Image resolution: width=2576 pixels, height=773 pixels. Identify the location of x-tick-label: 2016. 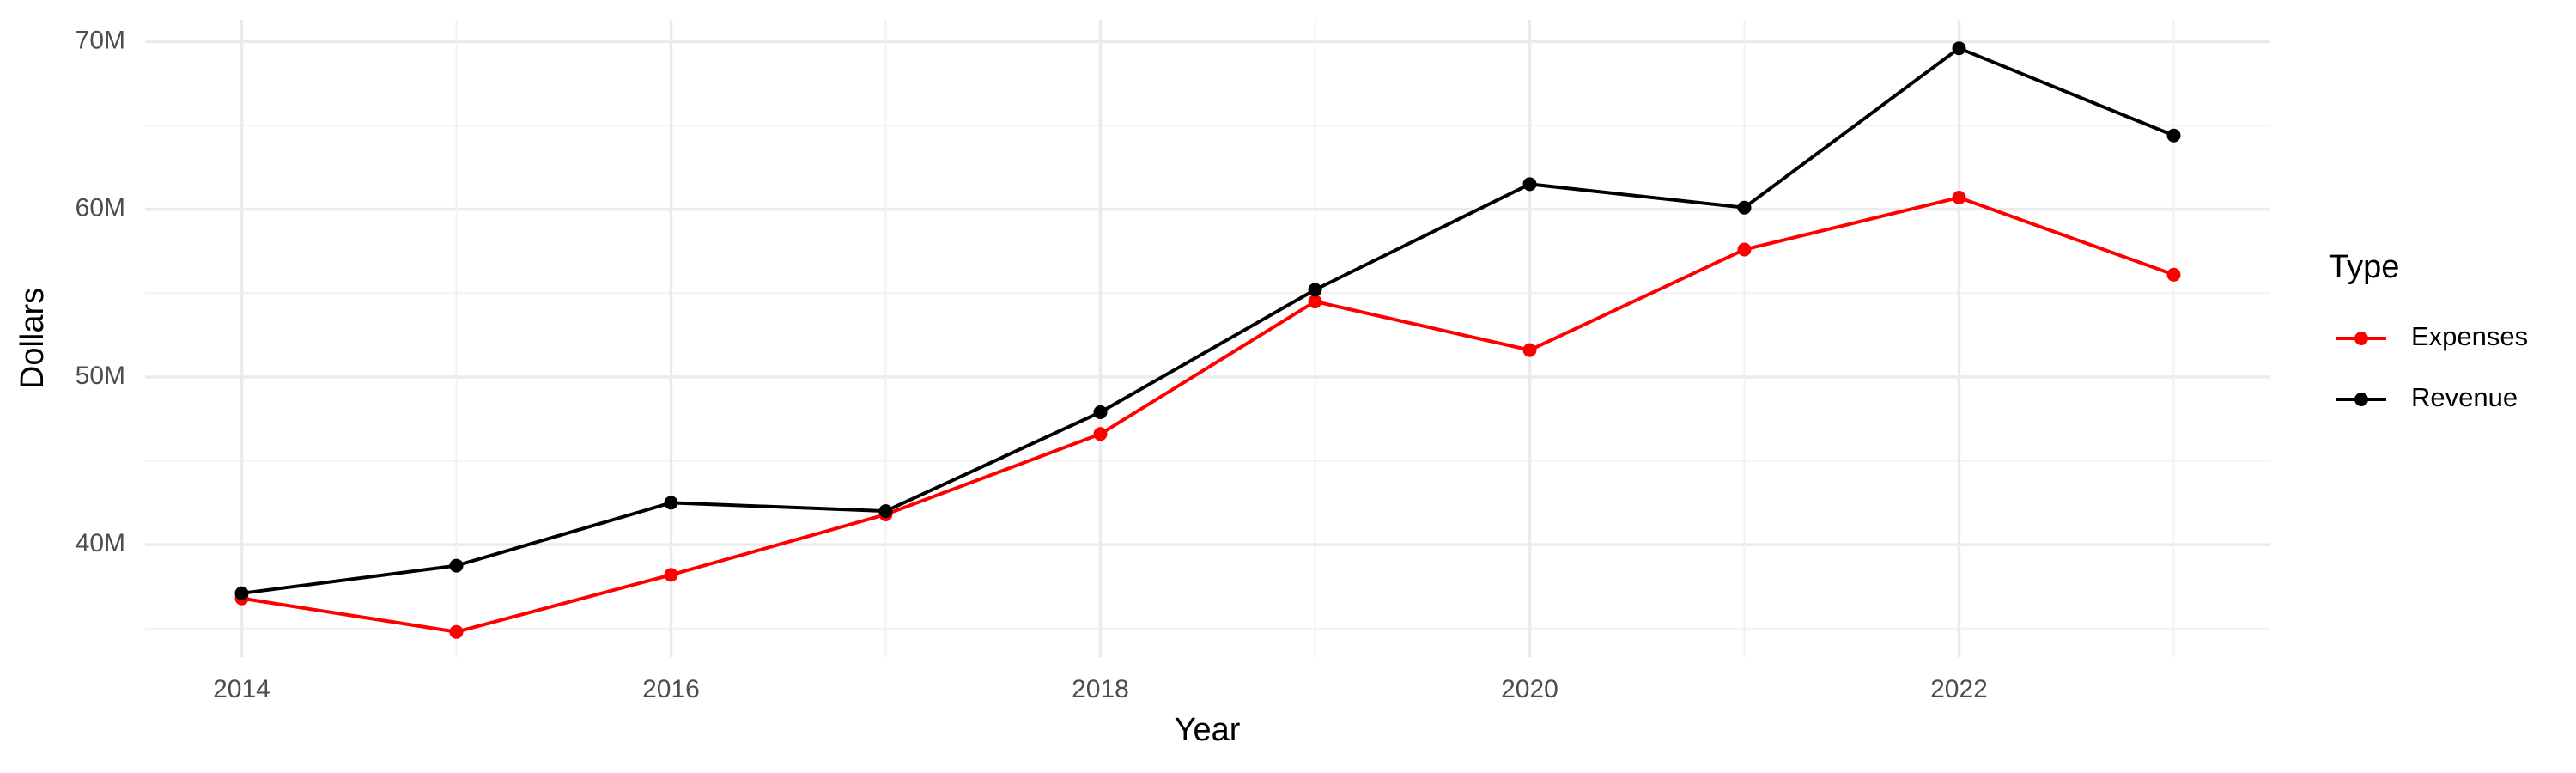
(671, 689).